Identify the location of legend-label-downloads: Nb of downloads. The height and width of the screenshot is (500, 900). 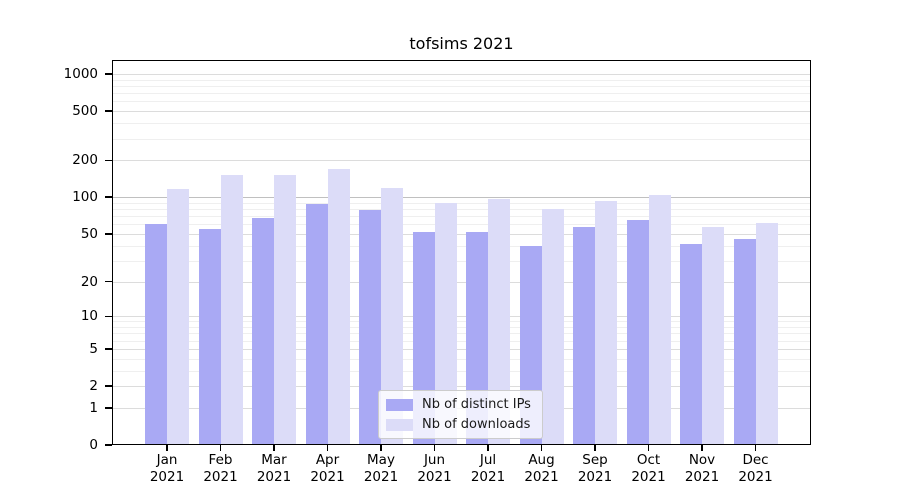
(476, 424).